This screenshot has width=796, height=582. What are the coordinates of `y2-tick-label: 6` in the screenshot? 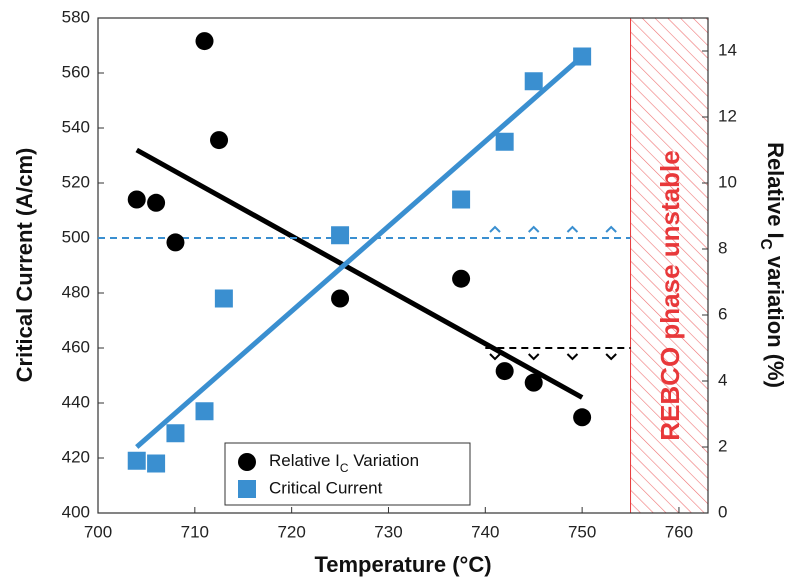 It's located at (722, 313).